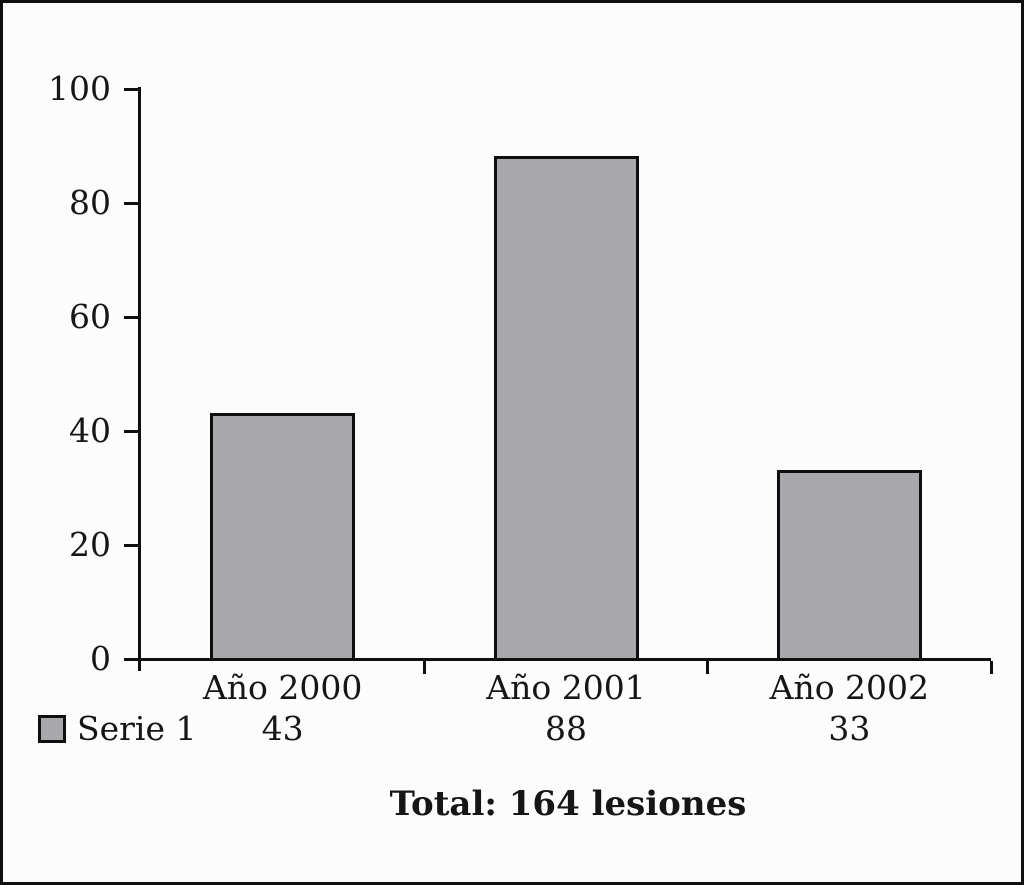 Image resolution: width=1024 pixels, height=885 pixels. What do you see at coordinates (849, 565) in the screenshot?
I see `bar-Año 2002` at bounding box center [849, 565].